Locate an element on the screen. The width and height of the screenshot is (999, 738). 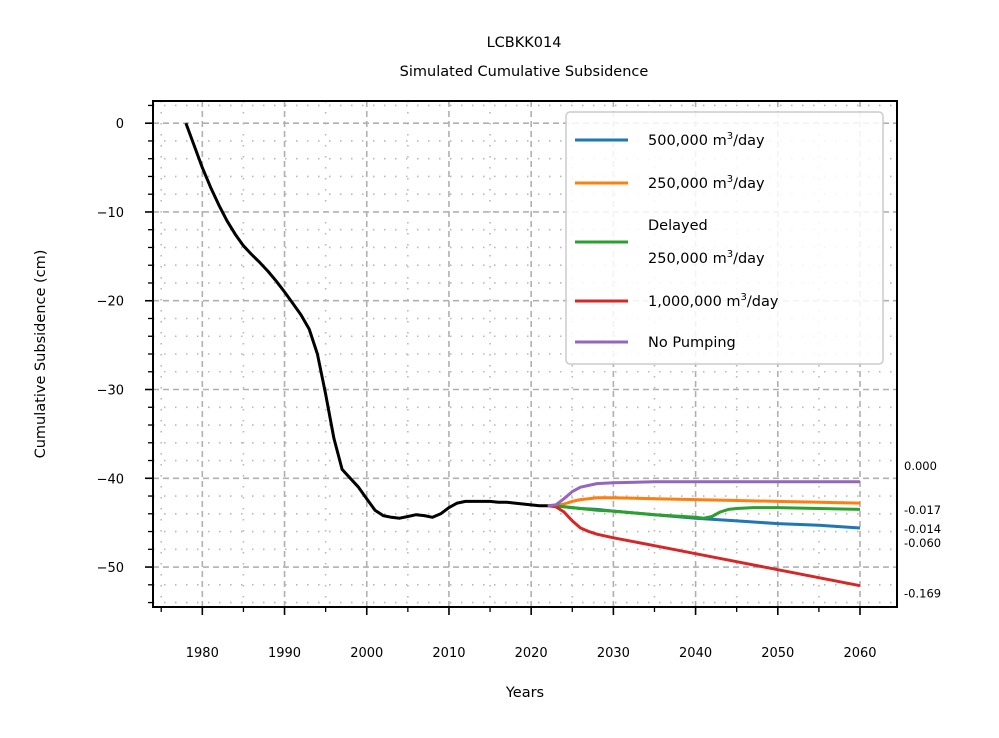
y-tick-label: −40 is located at coordinates (110, 479).